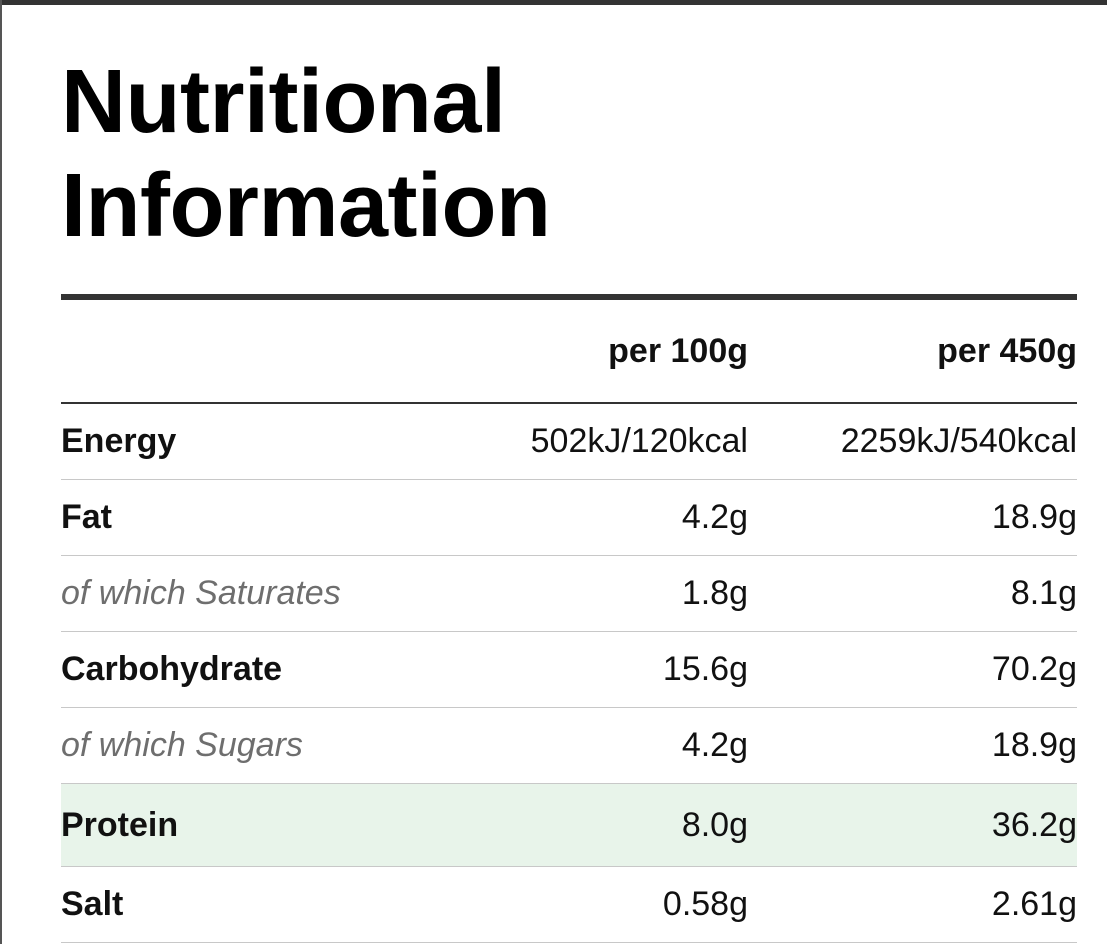  Describe the element at coordinates (598, 825) in the screenshot. I see `value-per-100g: 8.0g` at that location.